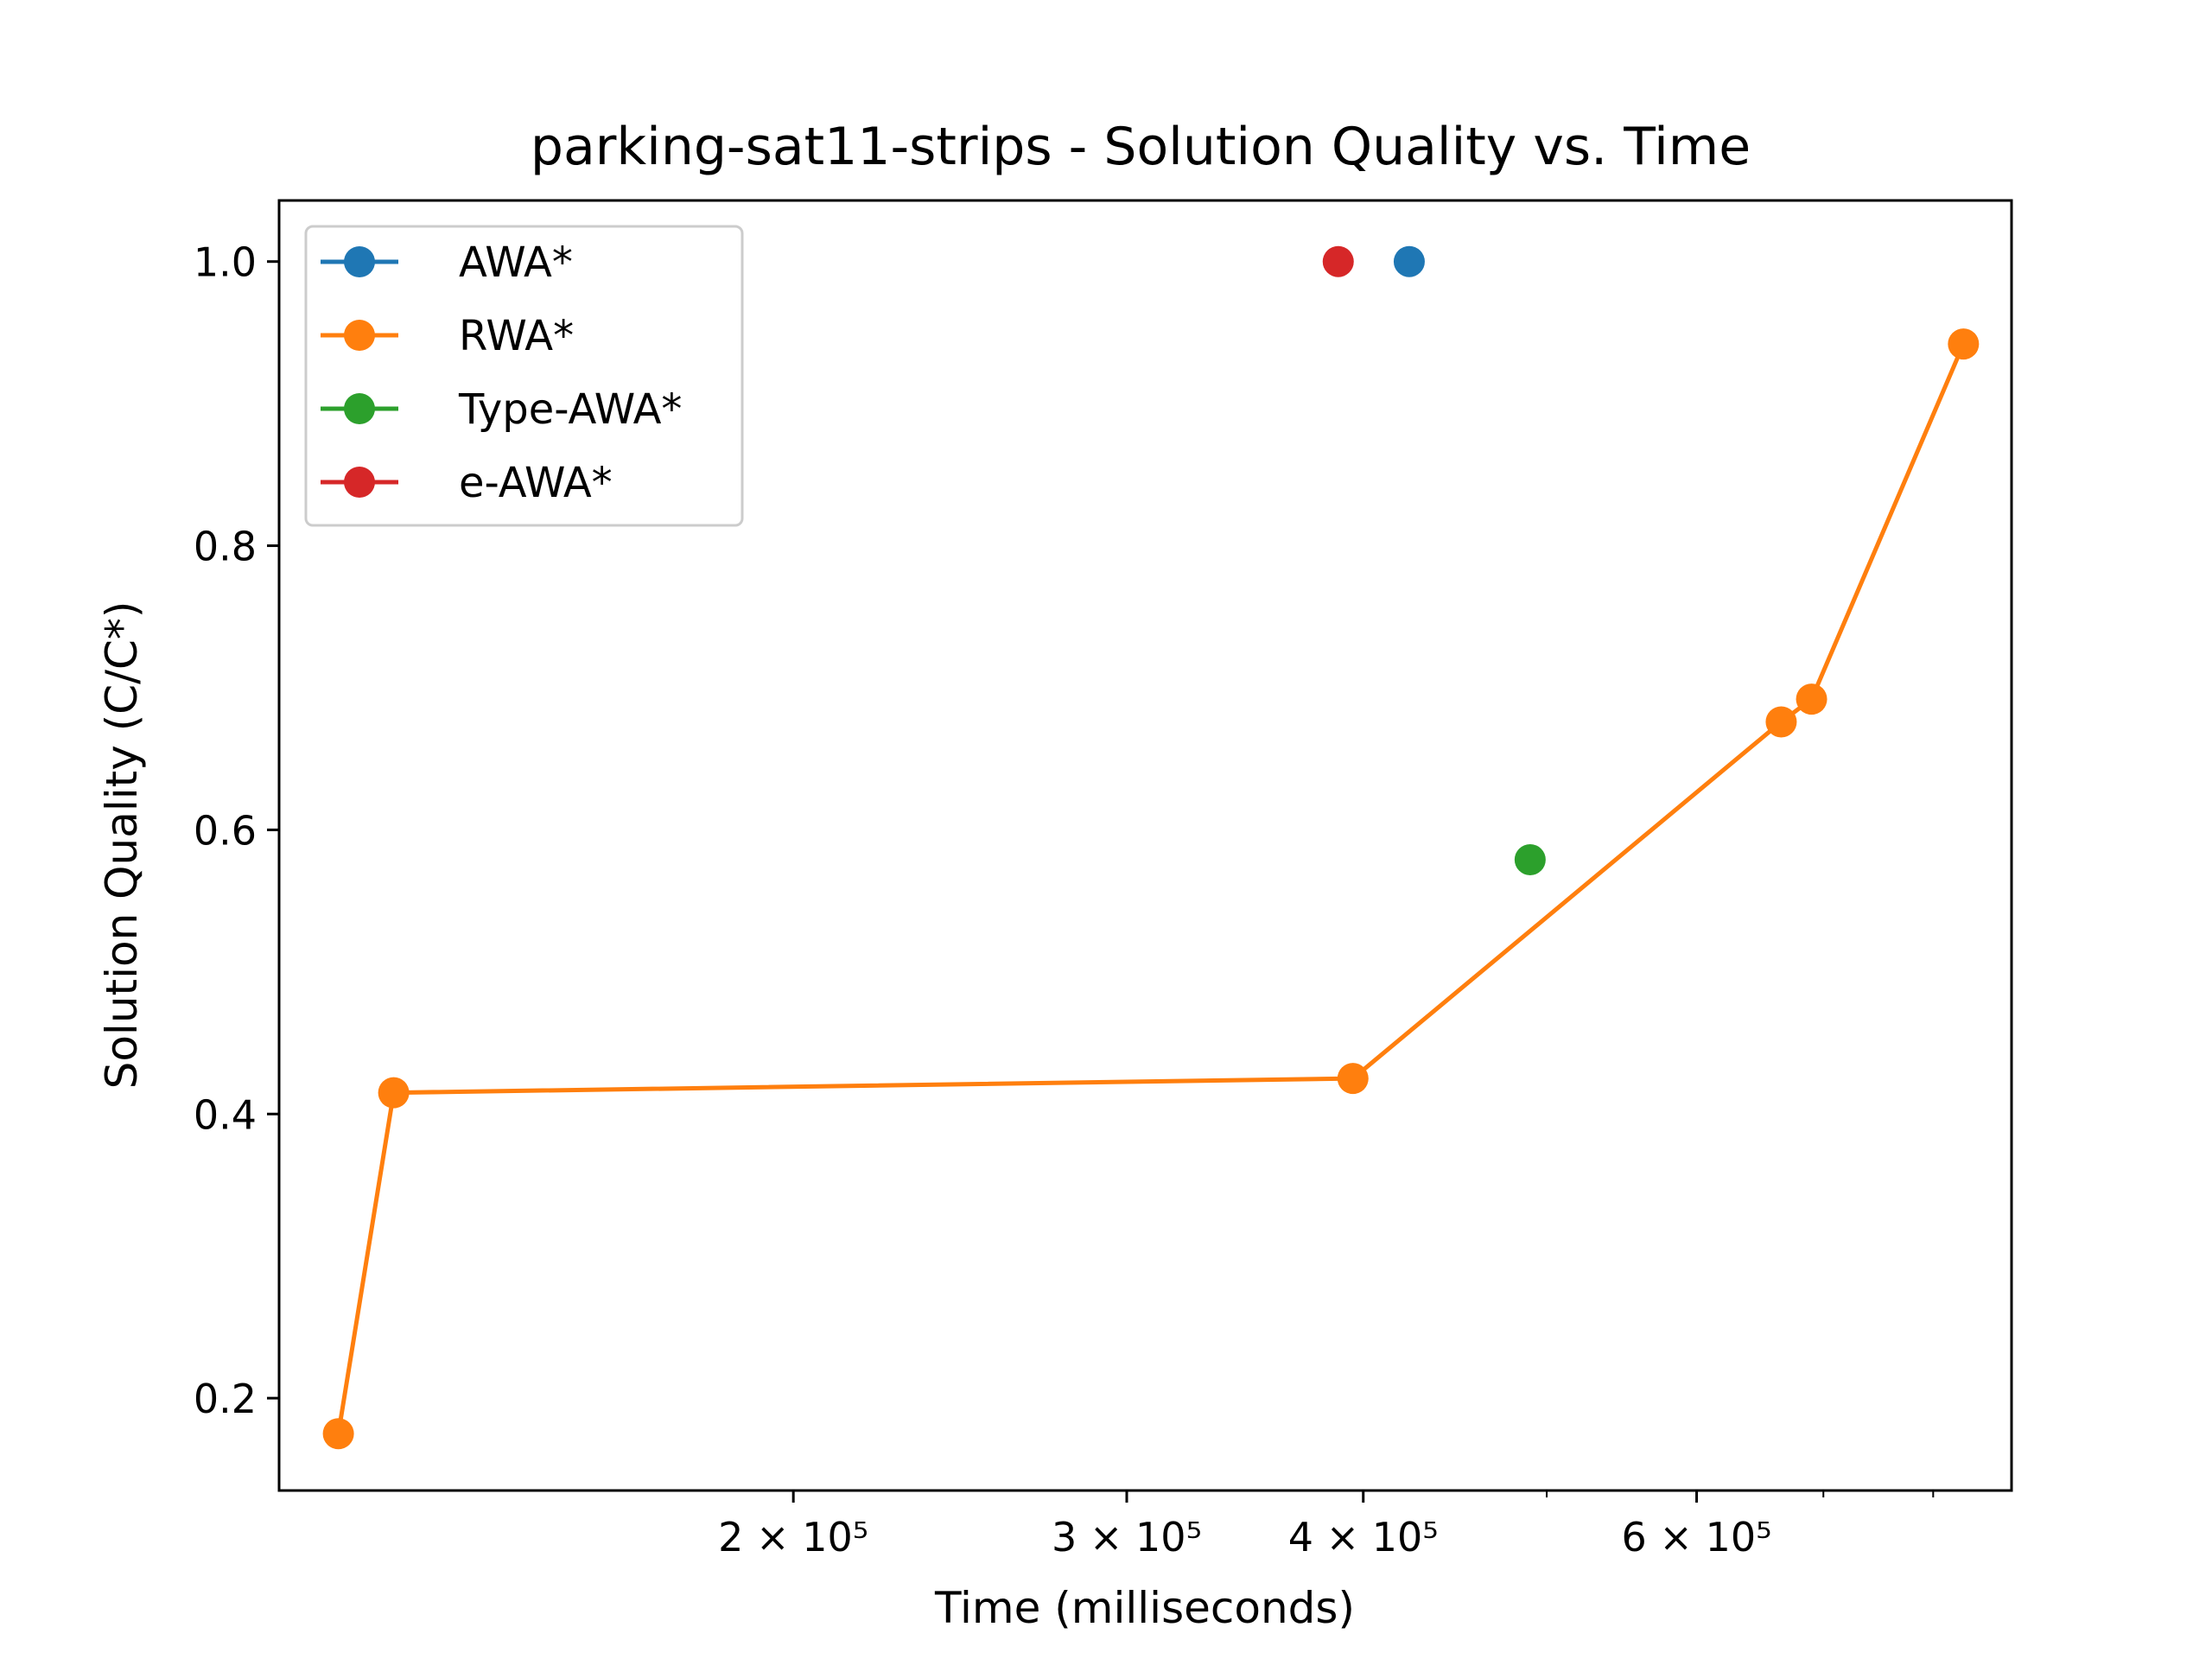 The height and width of the screenshot is (1659, 2212). I want to click on x-tick-label: 4 × 10⁵, so click(1363, 1537).